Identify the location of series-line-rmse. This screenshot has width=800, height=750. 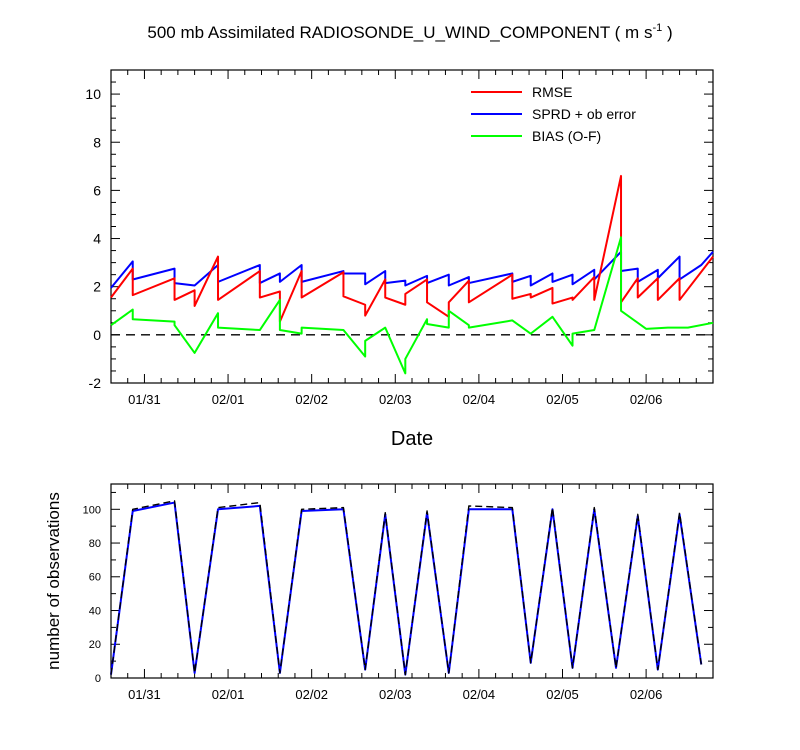
(412, 248).